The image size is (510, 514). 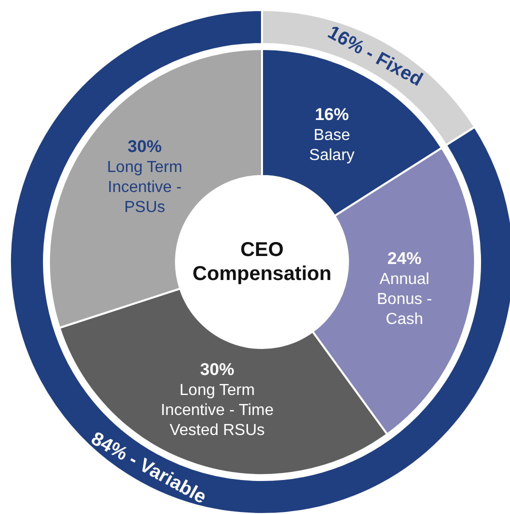 I want to click on text: CEO Compensation, so click(x=262, y=262).